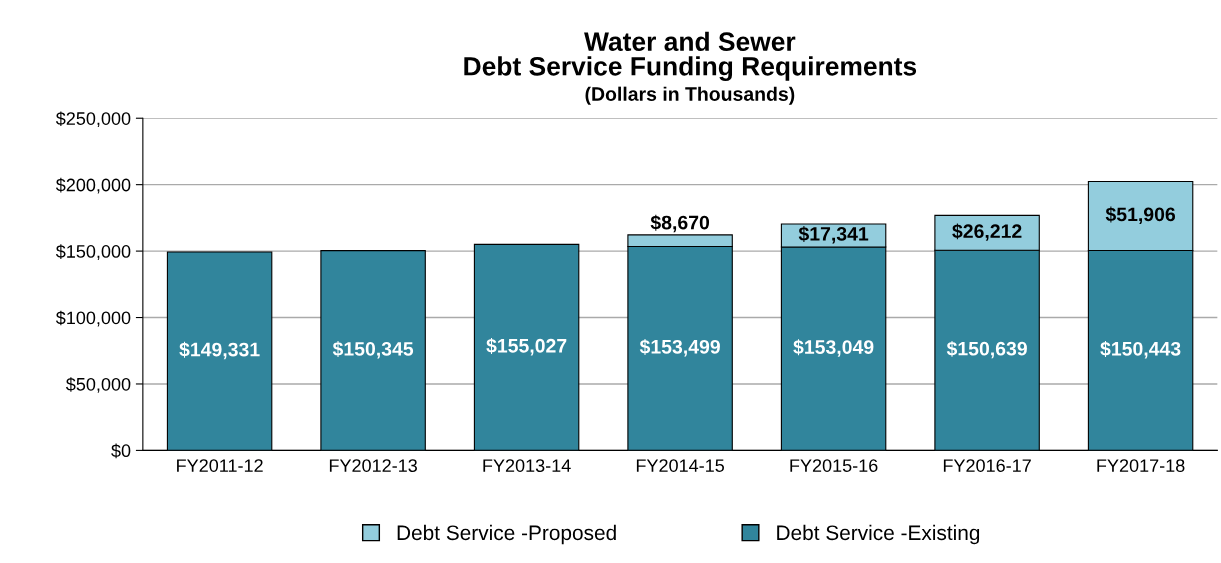 This screenshot has height=563, width=1221. What do you see at coordinates (373, 465) in the screenshot?
I see `x-tick-label: FY2012-13` at bounding box center [373, 465].